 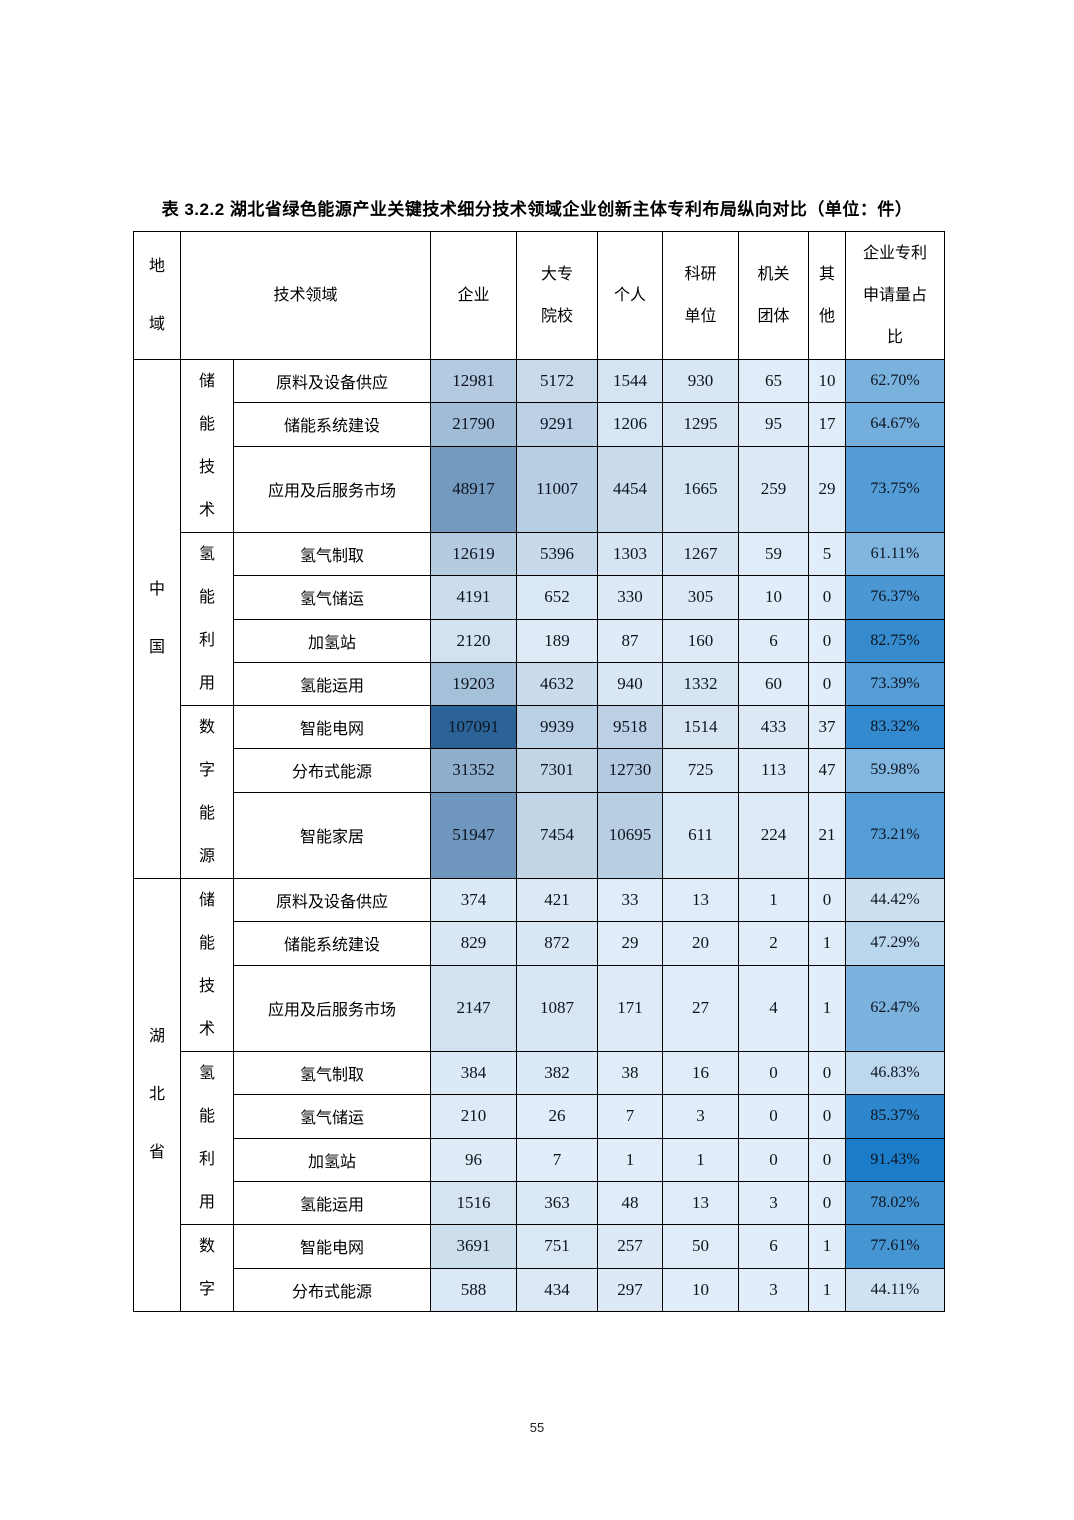 What do you see at coordinates (539, 295) in the screenshot?
I see `table-head: 地 域 技术领域 企业 大专 院校 个人 科研 单位 机关 团体` at bounding box center [539, 295].